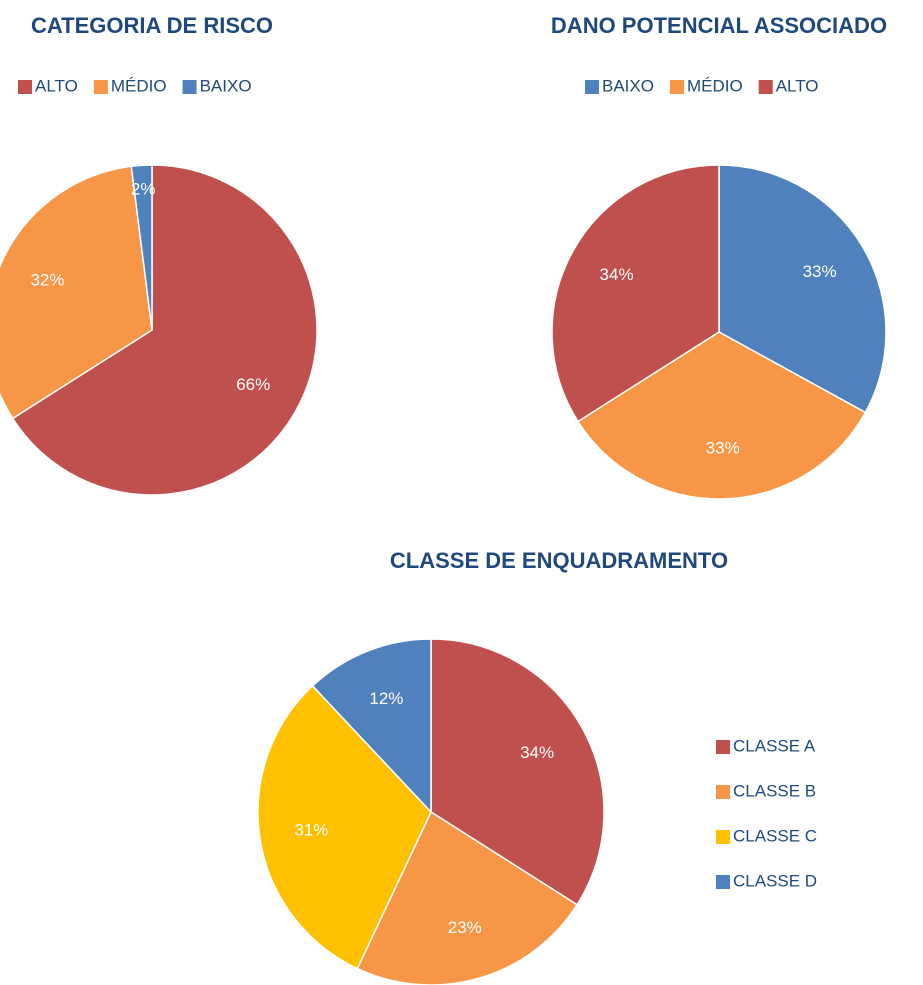 The image size is (923, 985). I want to click on data-label: 2%, so click(143, 189).